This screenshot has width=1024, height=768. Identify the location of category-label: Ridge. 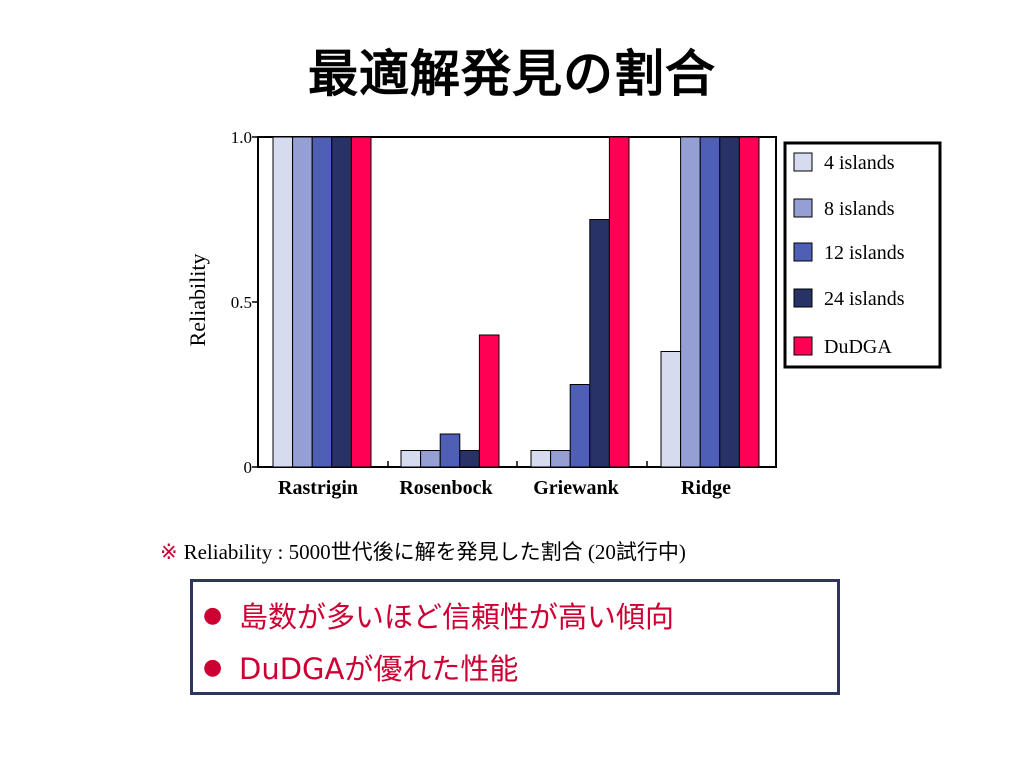
(706, 488).